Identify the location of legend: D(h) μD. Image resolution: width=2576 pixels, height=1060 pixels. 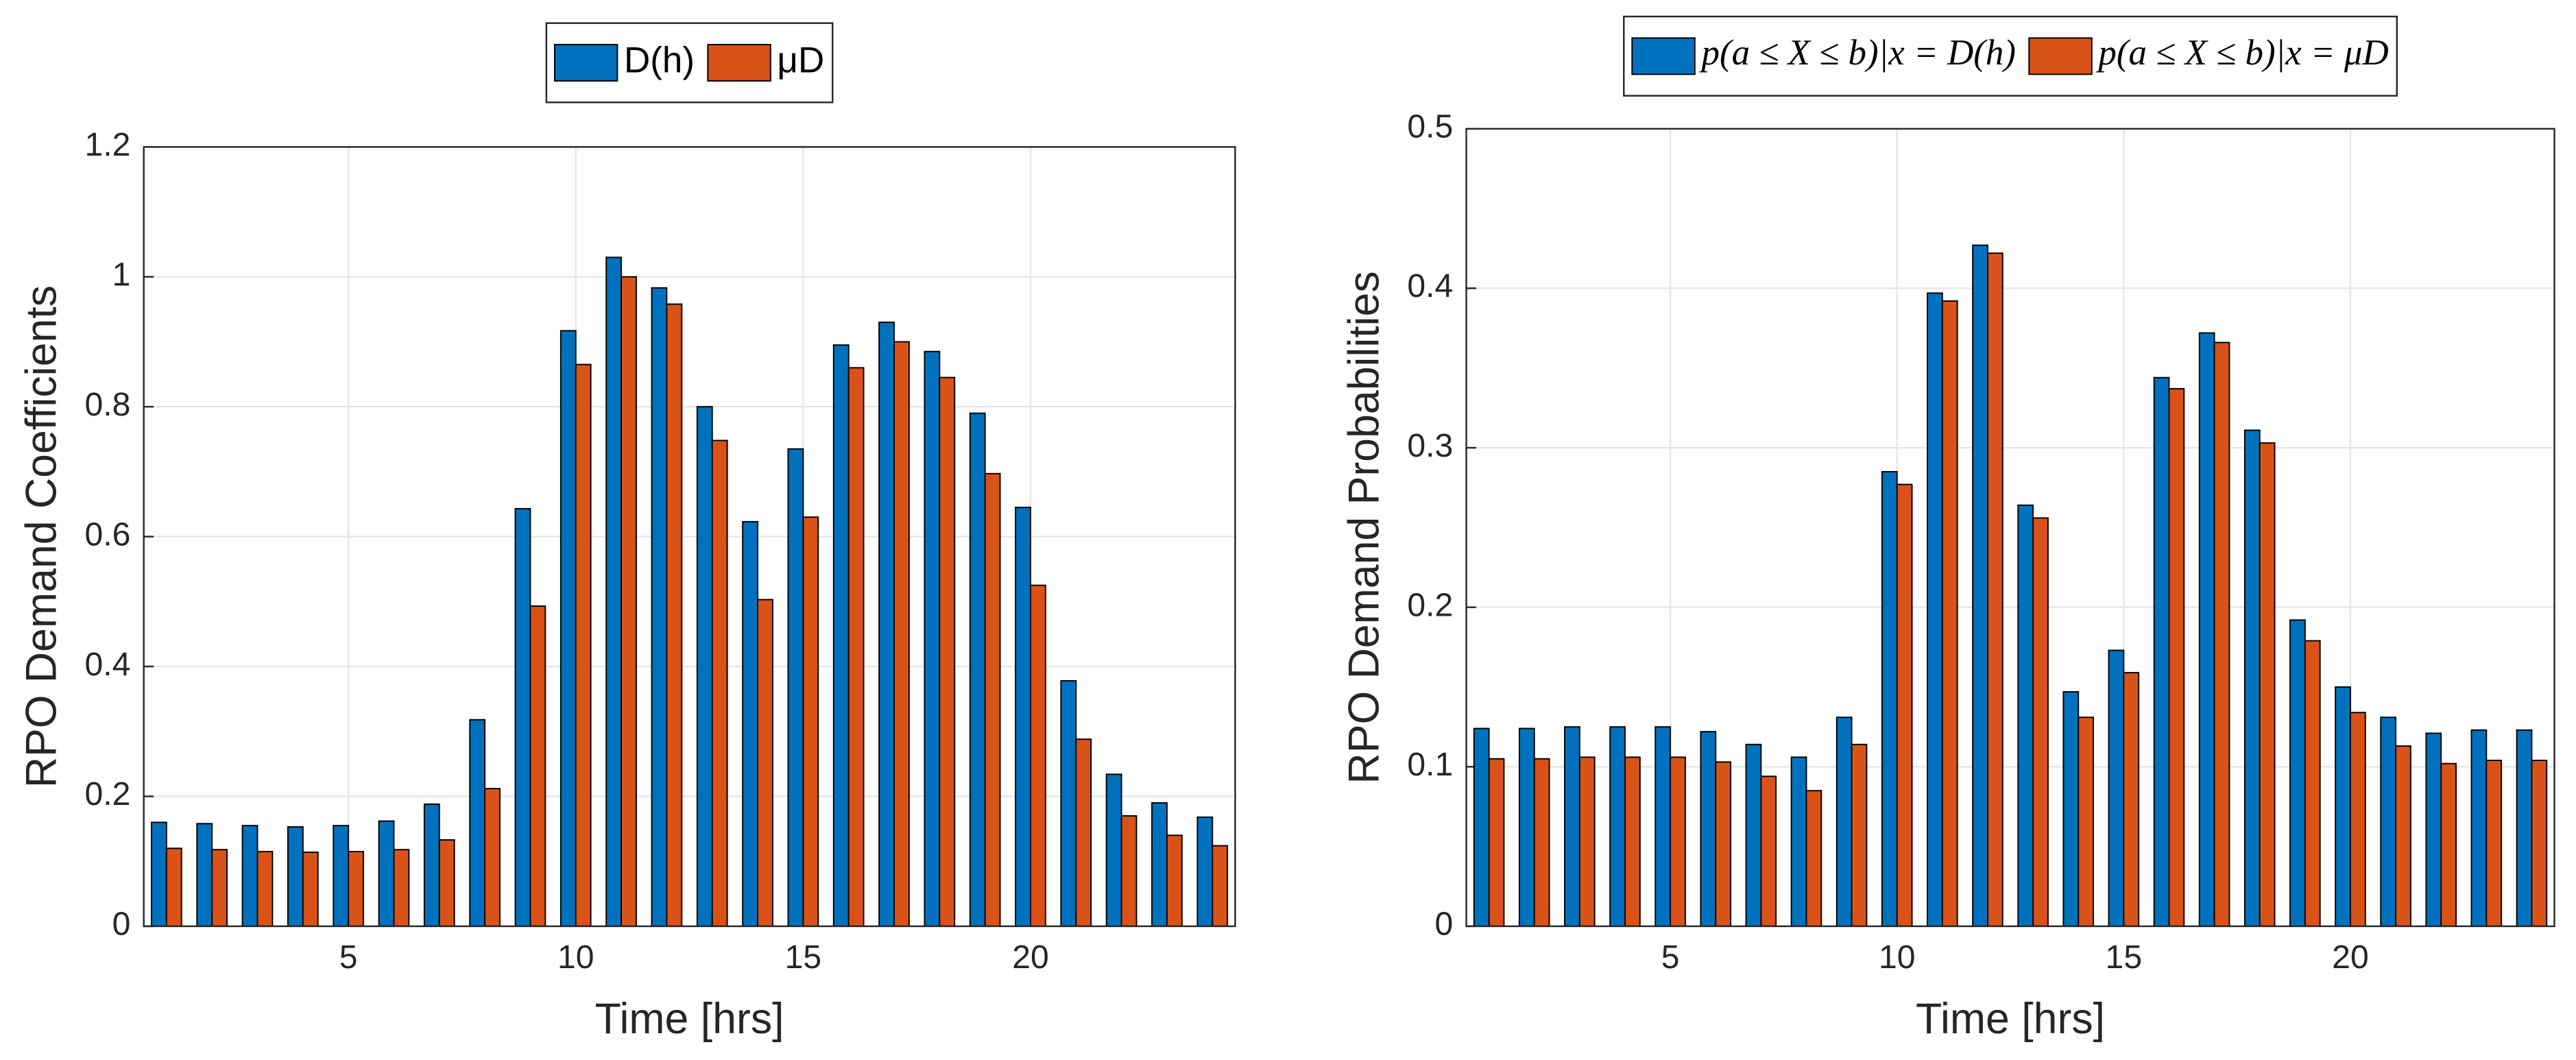
(689, 63).